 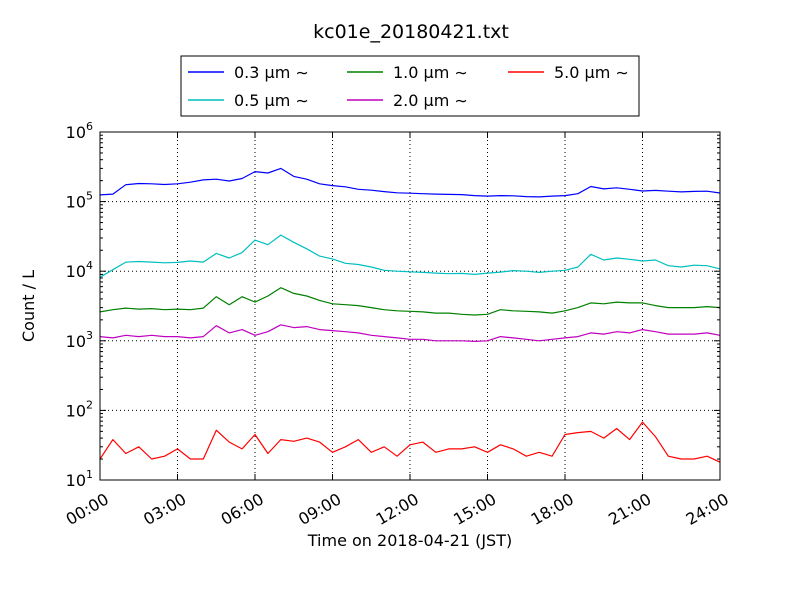 I want to click on y-tick-label: 10², so click(x=79, y=409).